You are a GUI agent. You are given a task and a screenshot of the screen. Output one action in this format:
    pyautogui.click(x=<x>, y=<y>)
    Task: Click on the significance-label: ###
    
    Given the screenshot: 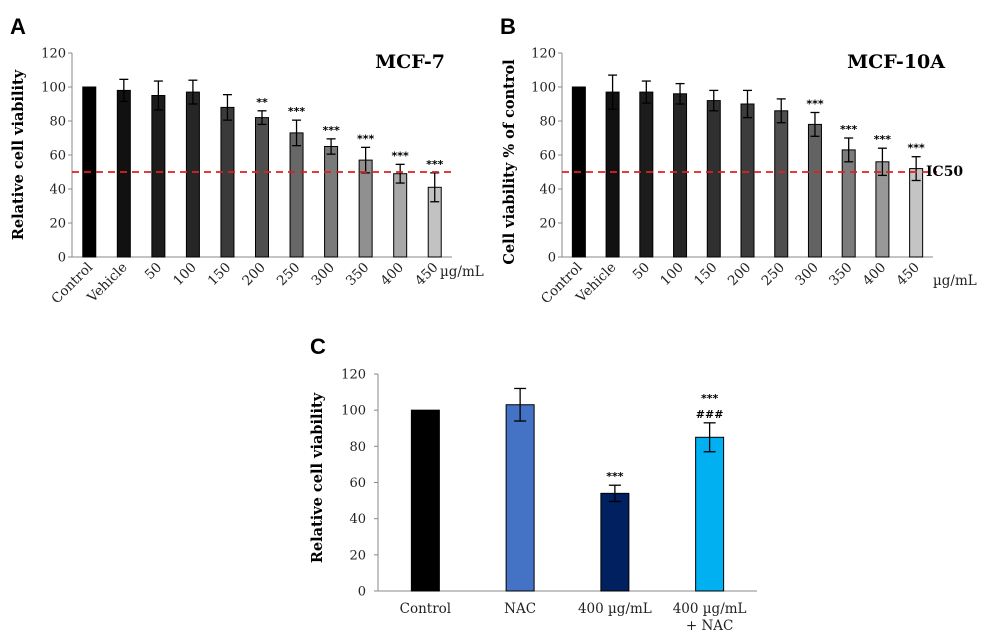 What is the action you would take?
    pyautogui.click(x=710, y=414)
    